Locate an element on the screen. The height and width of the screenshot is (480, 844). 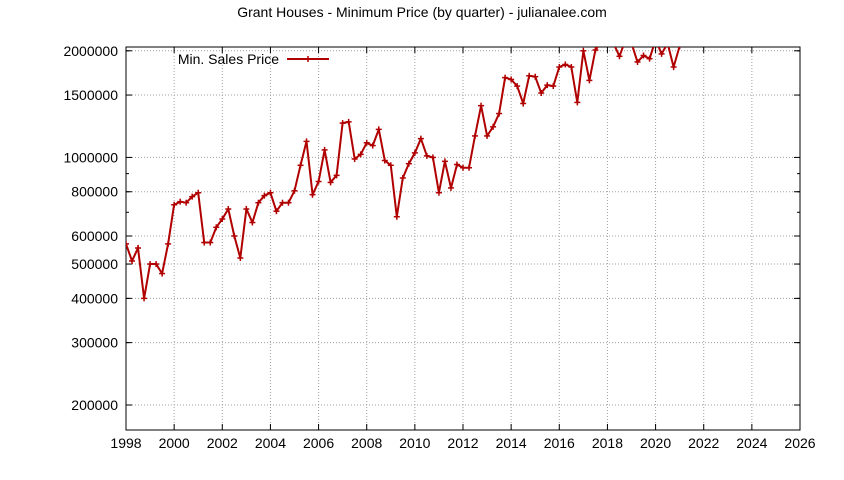
x-tick-label: 2010 is located at coordinates (414, 443).